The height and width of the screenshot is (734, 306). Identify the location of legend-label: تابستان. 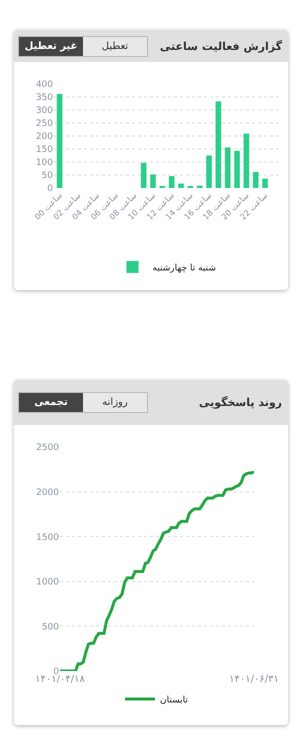
(174, 700).